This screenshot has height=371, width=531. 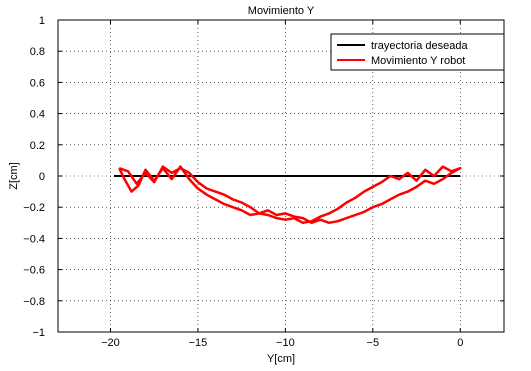 I want to click on y-tick-label: −0.4, so click(x=34, y=239).